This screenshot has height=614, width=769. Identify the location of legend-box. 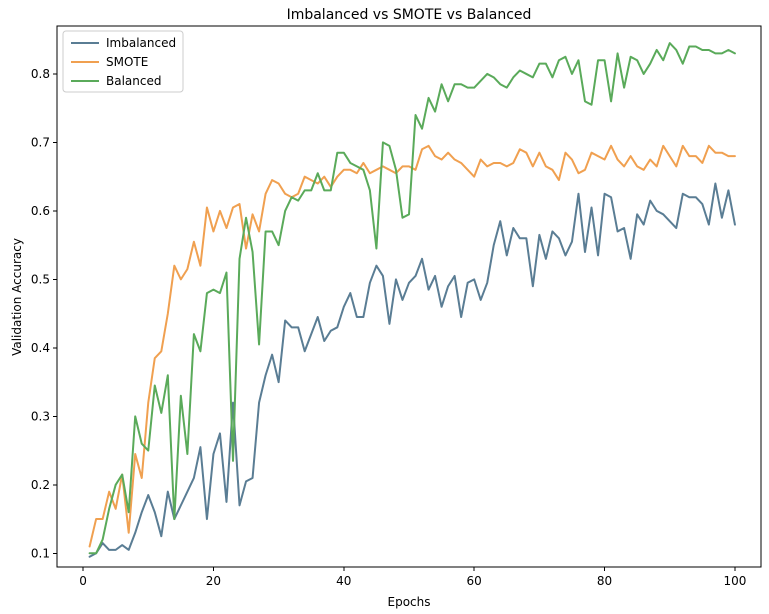
(123, 61).